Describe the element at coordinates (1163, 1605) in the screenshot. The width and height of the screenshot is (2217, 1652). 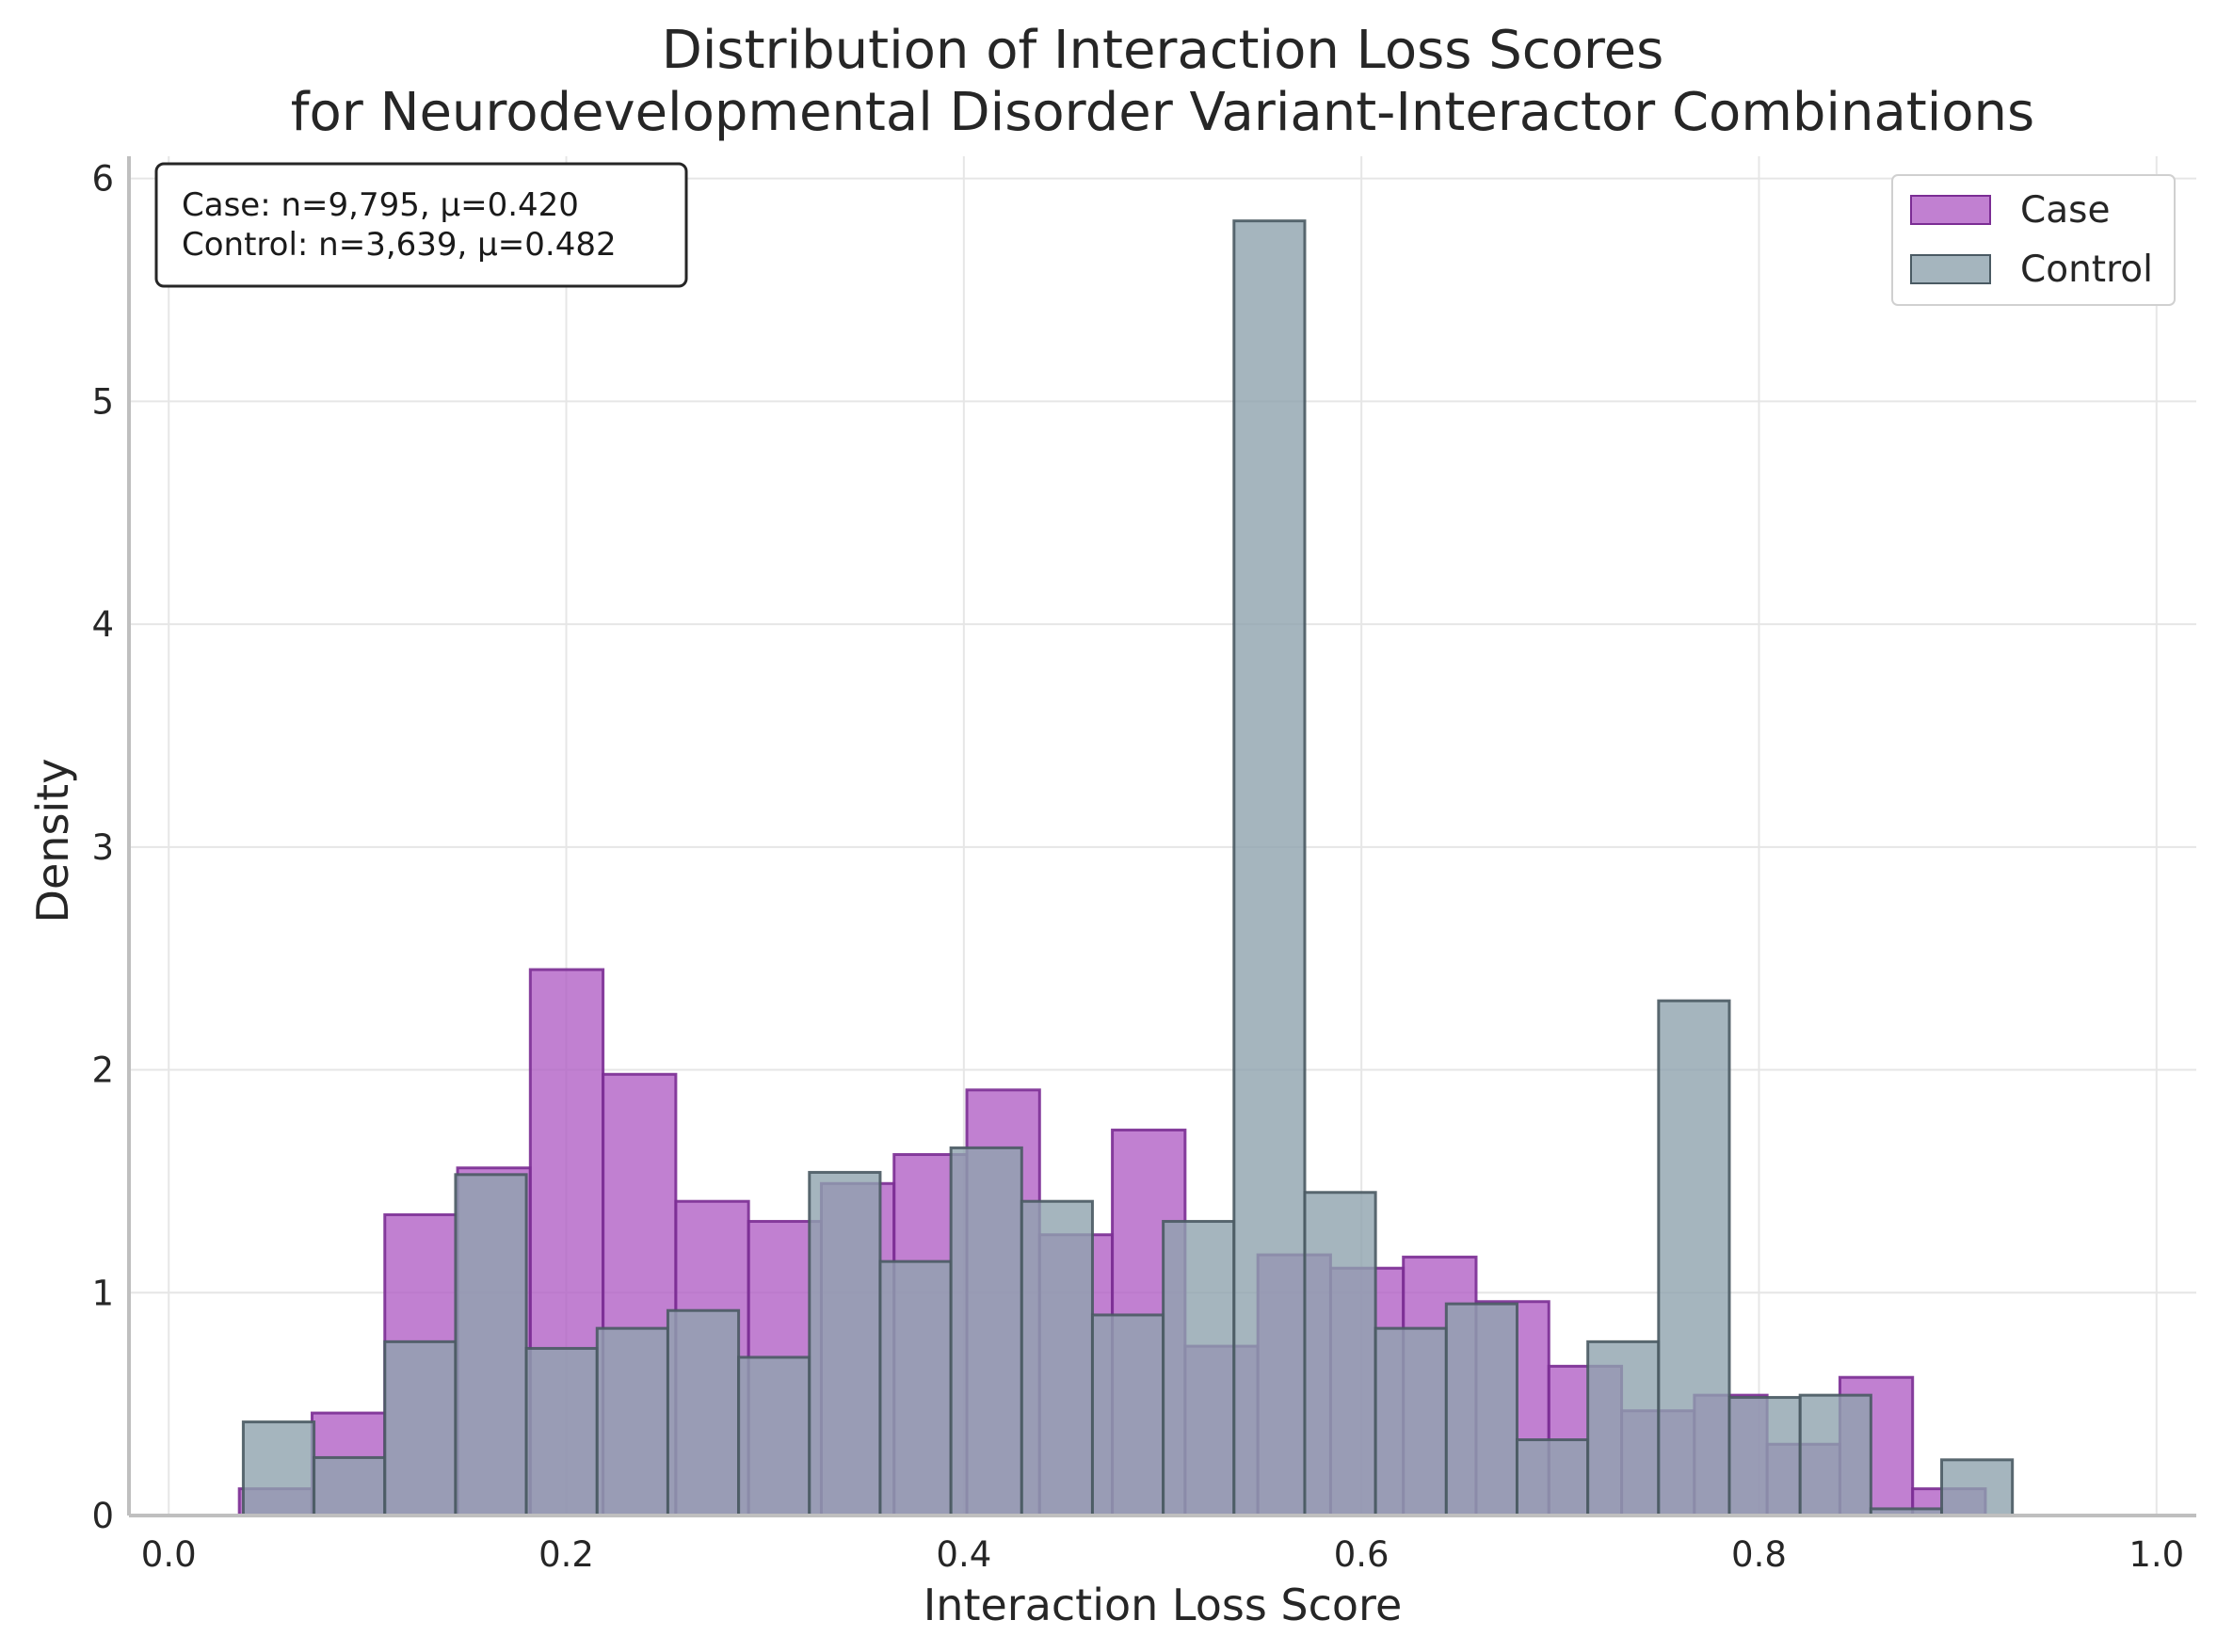
I see `x-axis-label: Interaction Loss Score` at that location.